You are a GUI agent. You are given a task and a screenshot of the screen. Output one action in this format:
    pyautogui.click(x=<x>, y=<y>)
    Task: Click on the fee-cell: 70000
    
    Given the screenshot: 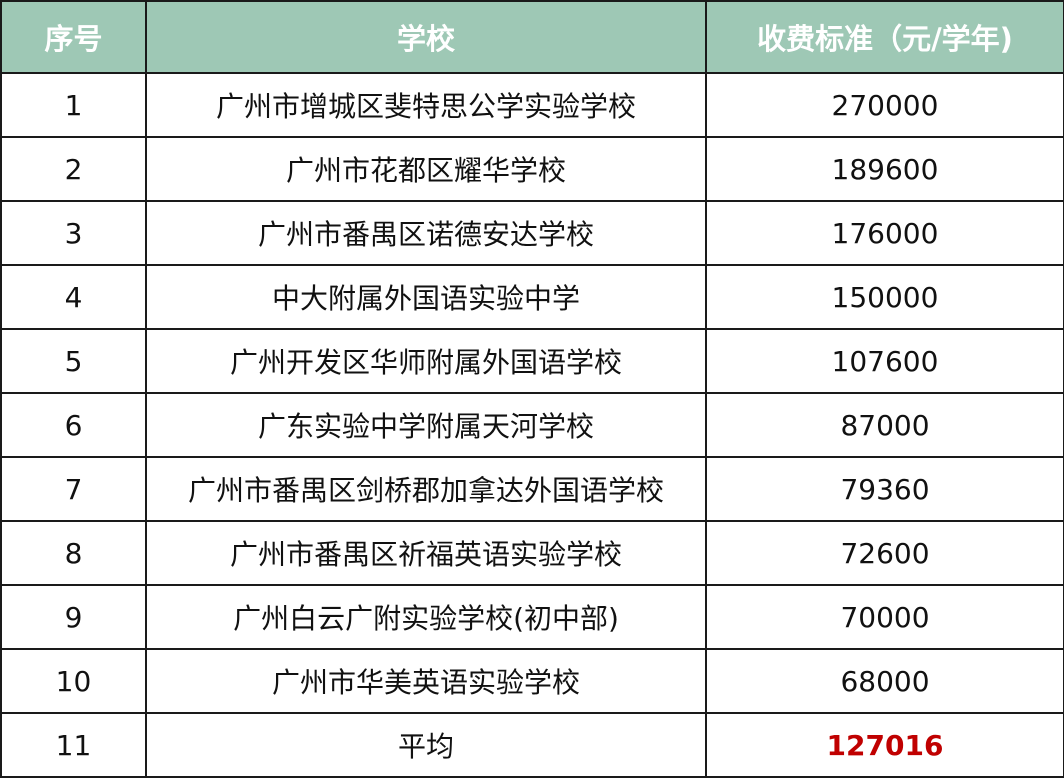 What is the action you would take?
    pyautogui.click(x=884, y=617)
    